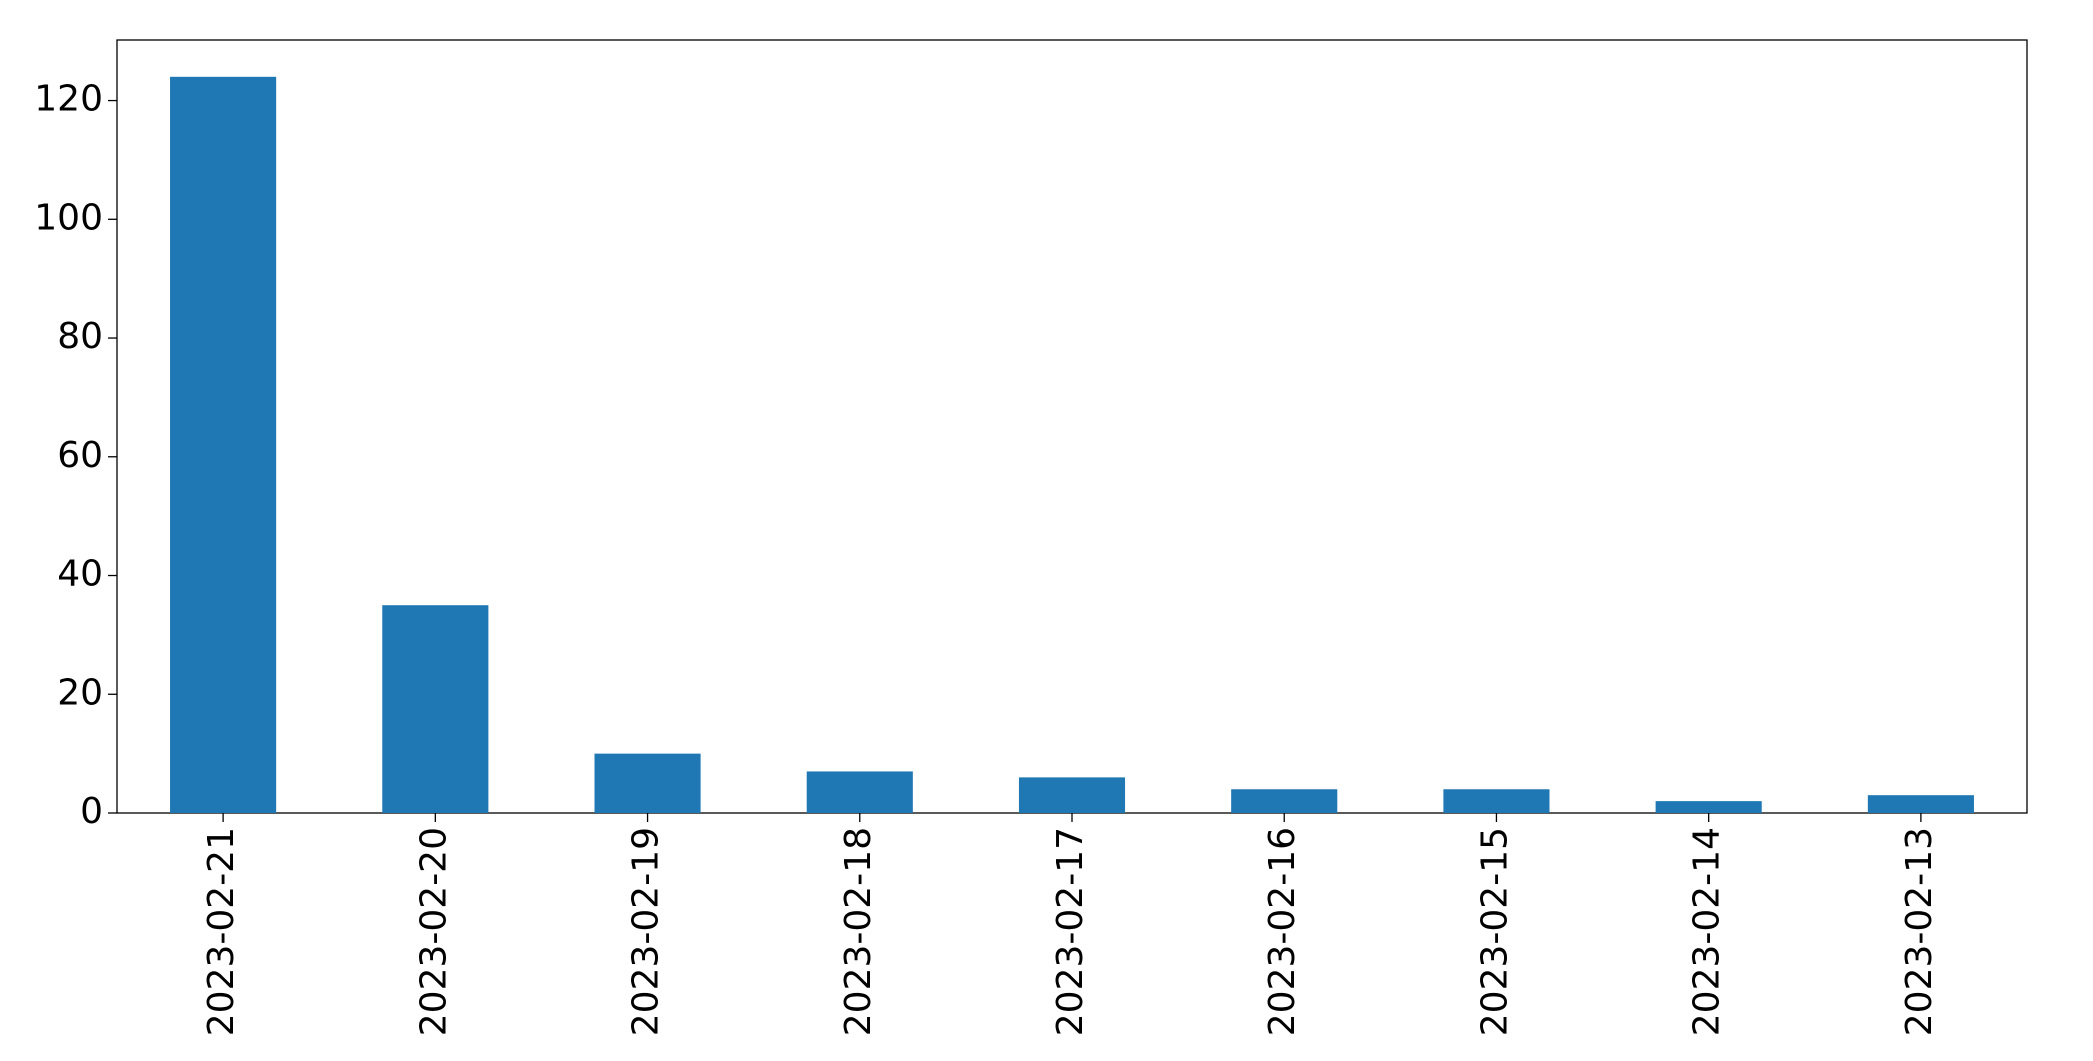 This screenshot has width=2093, height=1061. I want to click on y-tick-label: 120, so click(68, 99).